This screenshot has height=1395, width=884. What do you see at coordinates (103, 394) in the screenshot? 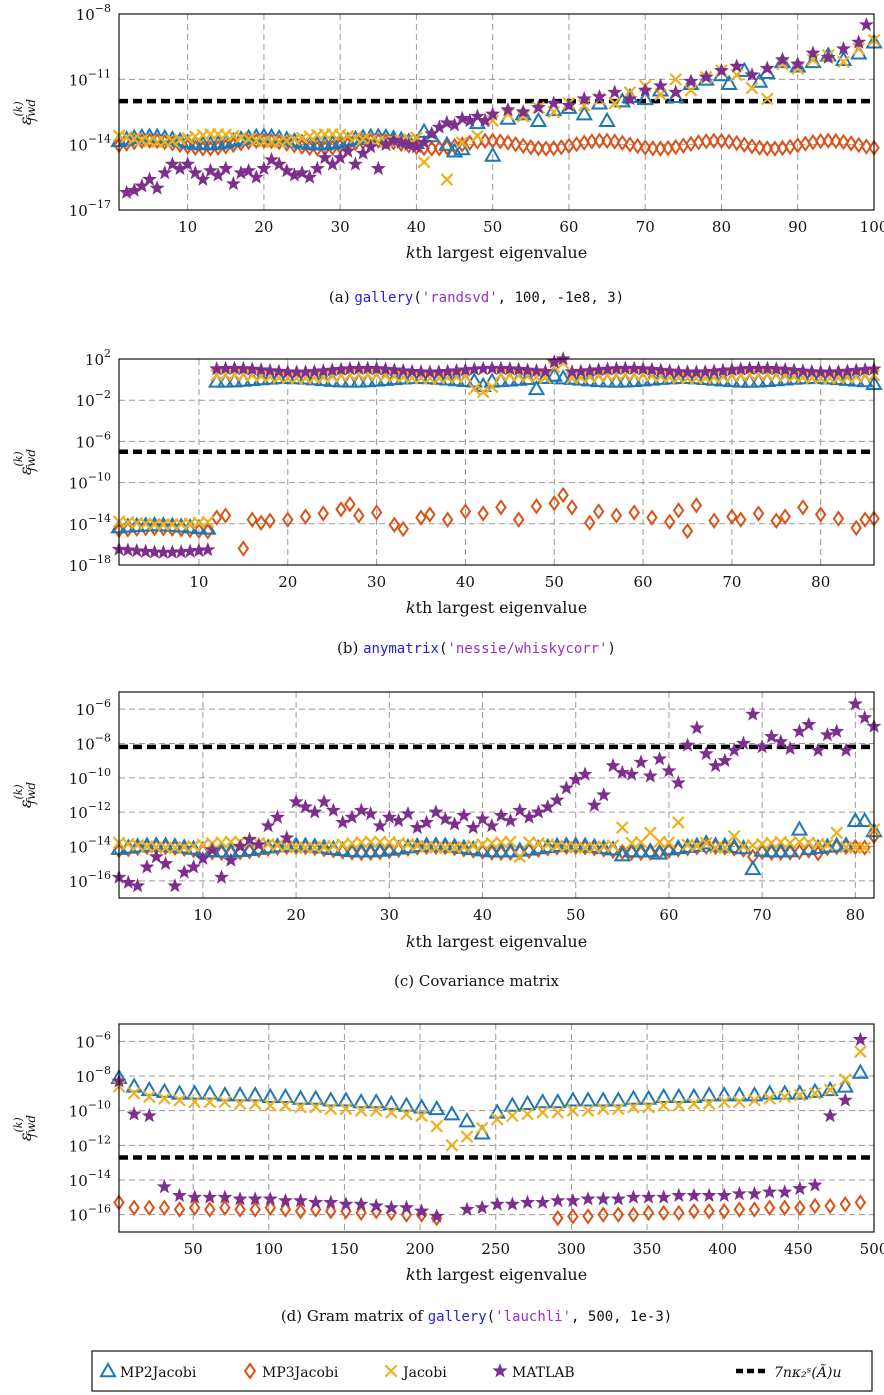
I see `y-tick-exponent: −2` at bounding box center [103, 394].